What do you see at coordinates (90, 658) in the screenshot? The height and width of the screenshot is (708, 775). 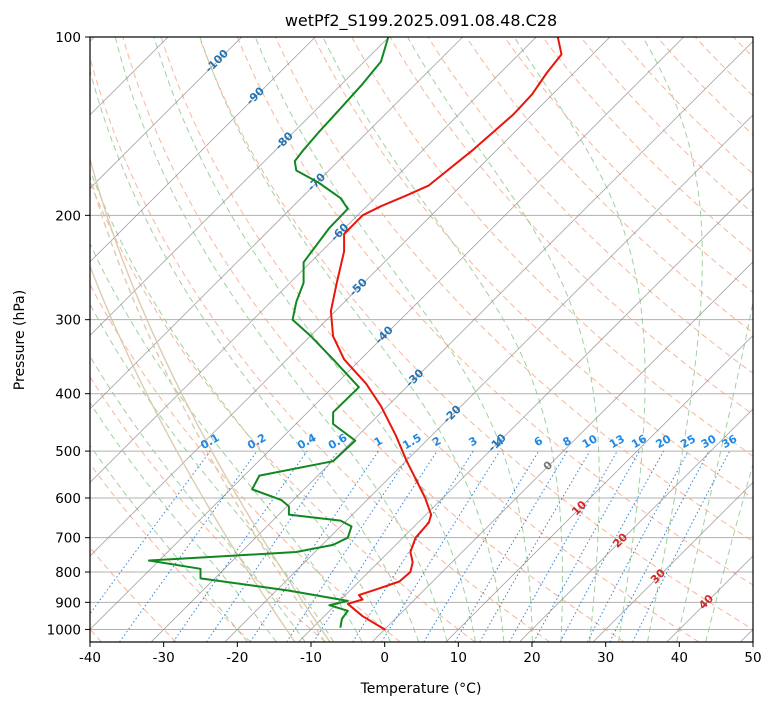 I see `x-tick-label: -40` at bounding box center [90, 658].